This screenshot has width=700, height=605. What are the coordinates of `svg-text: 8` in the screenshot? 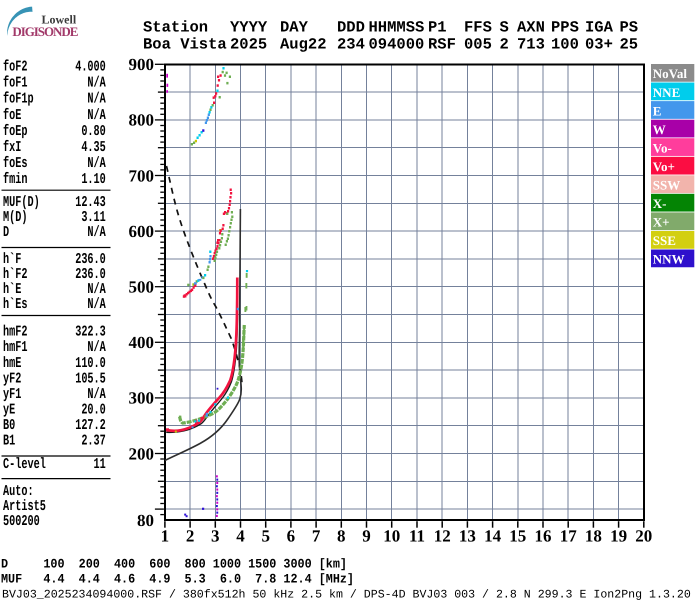 It's located at (341, 536).